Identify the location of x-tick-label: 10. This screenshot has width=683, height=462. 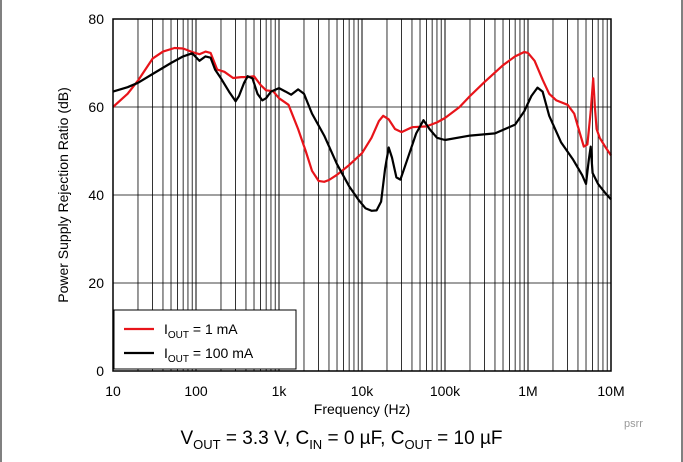
(113, 391).